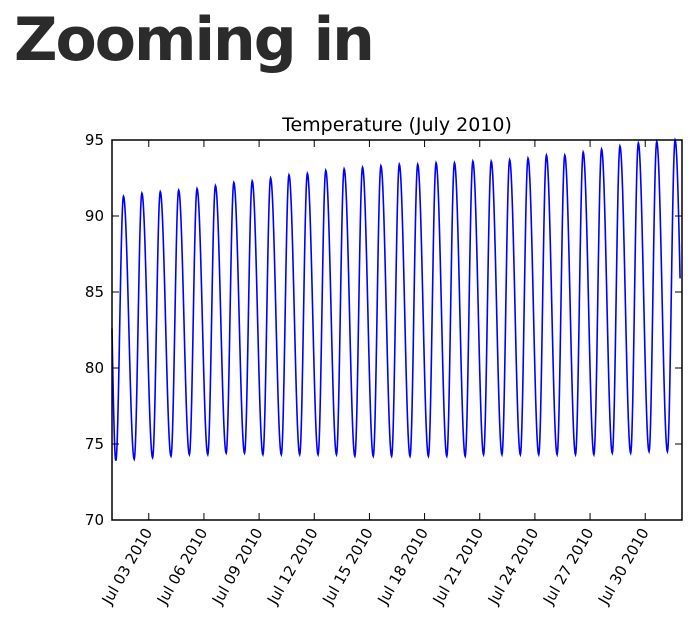  What do you see at coordinates (94, 444) in the screenshot?
I see `y-tick-label: 75` at bounding box center [94, 444].